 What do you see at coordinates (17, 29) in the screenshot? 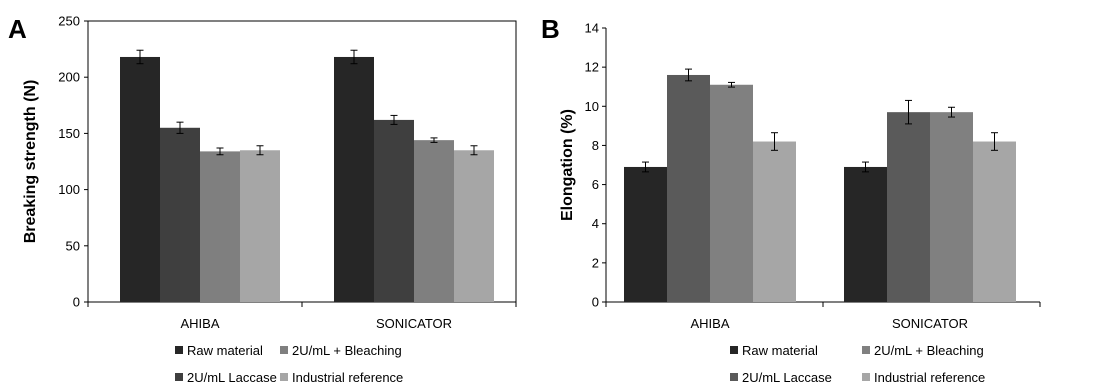
I see `panel-letter: A` at bounding box center [17, 29].